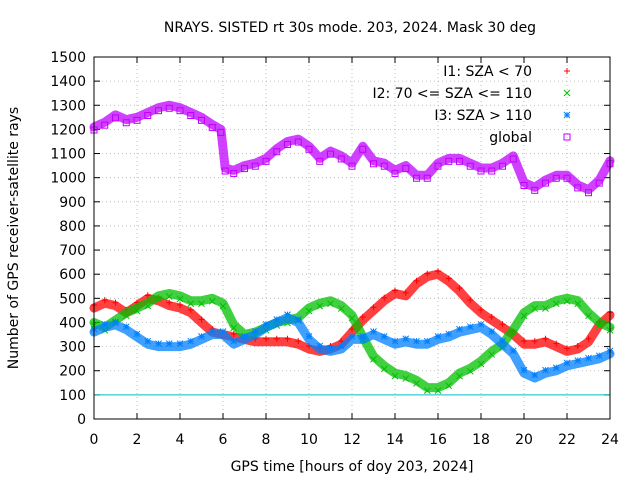 The height and width of the screenshot is (480, 640). What do you see at coordinates (72, 275) in the screenshot?
I see `y-tick-label: 600` at bounding box center [72, 275].